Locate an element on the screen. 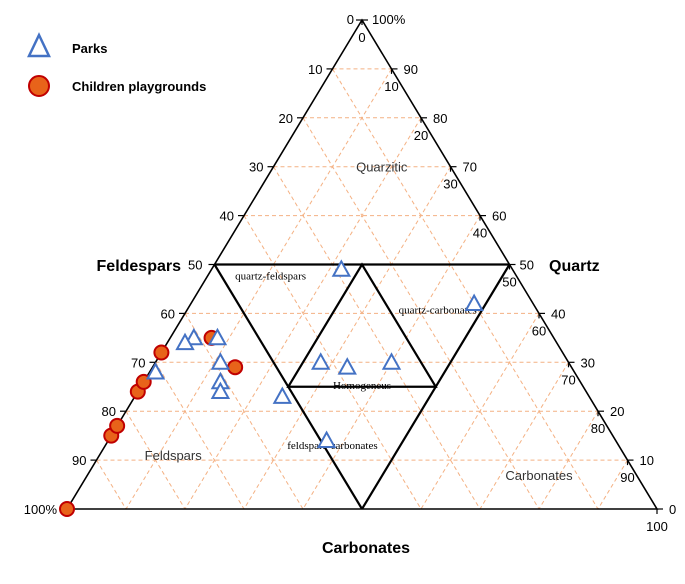 The width and height of the screenshot is (685, 584). tick-label-quartz-80: 80 is located at coordinates (440, 118).